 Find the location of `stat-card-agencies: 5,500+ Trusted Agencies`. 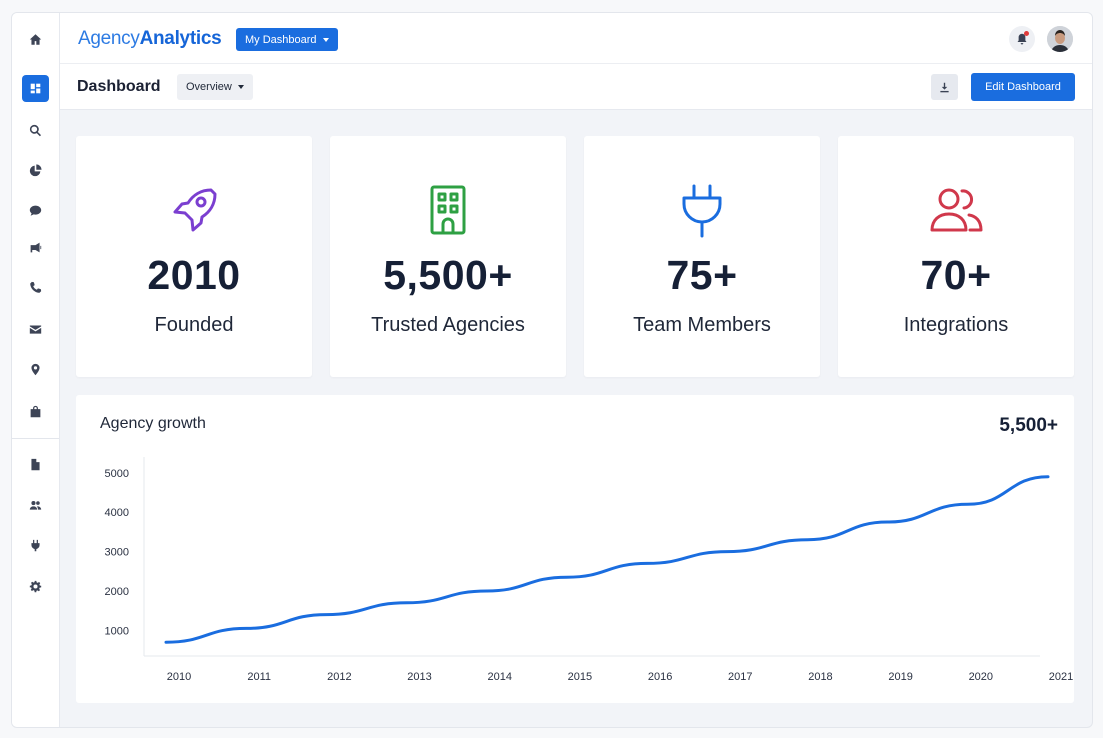

stat-card-agencies: 5,500+ Trusted Agencies is located at coordinates (448, 256).